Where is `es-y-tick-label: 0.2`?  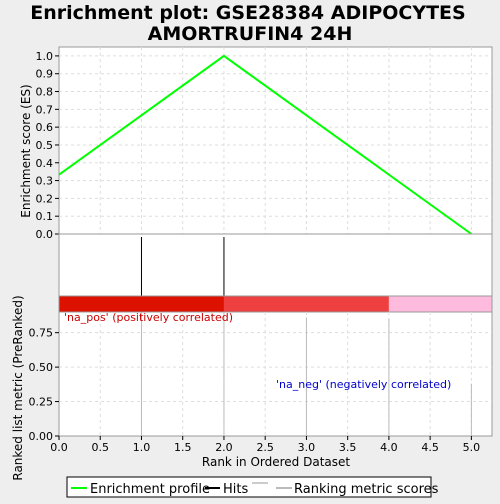 es-y-tick-label: 0.2 is located at coordinates (45, 198).